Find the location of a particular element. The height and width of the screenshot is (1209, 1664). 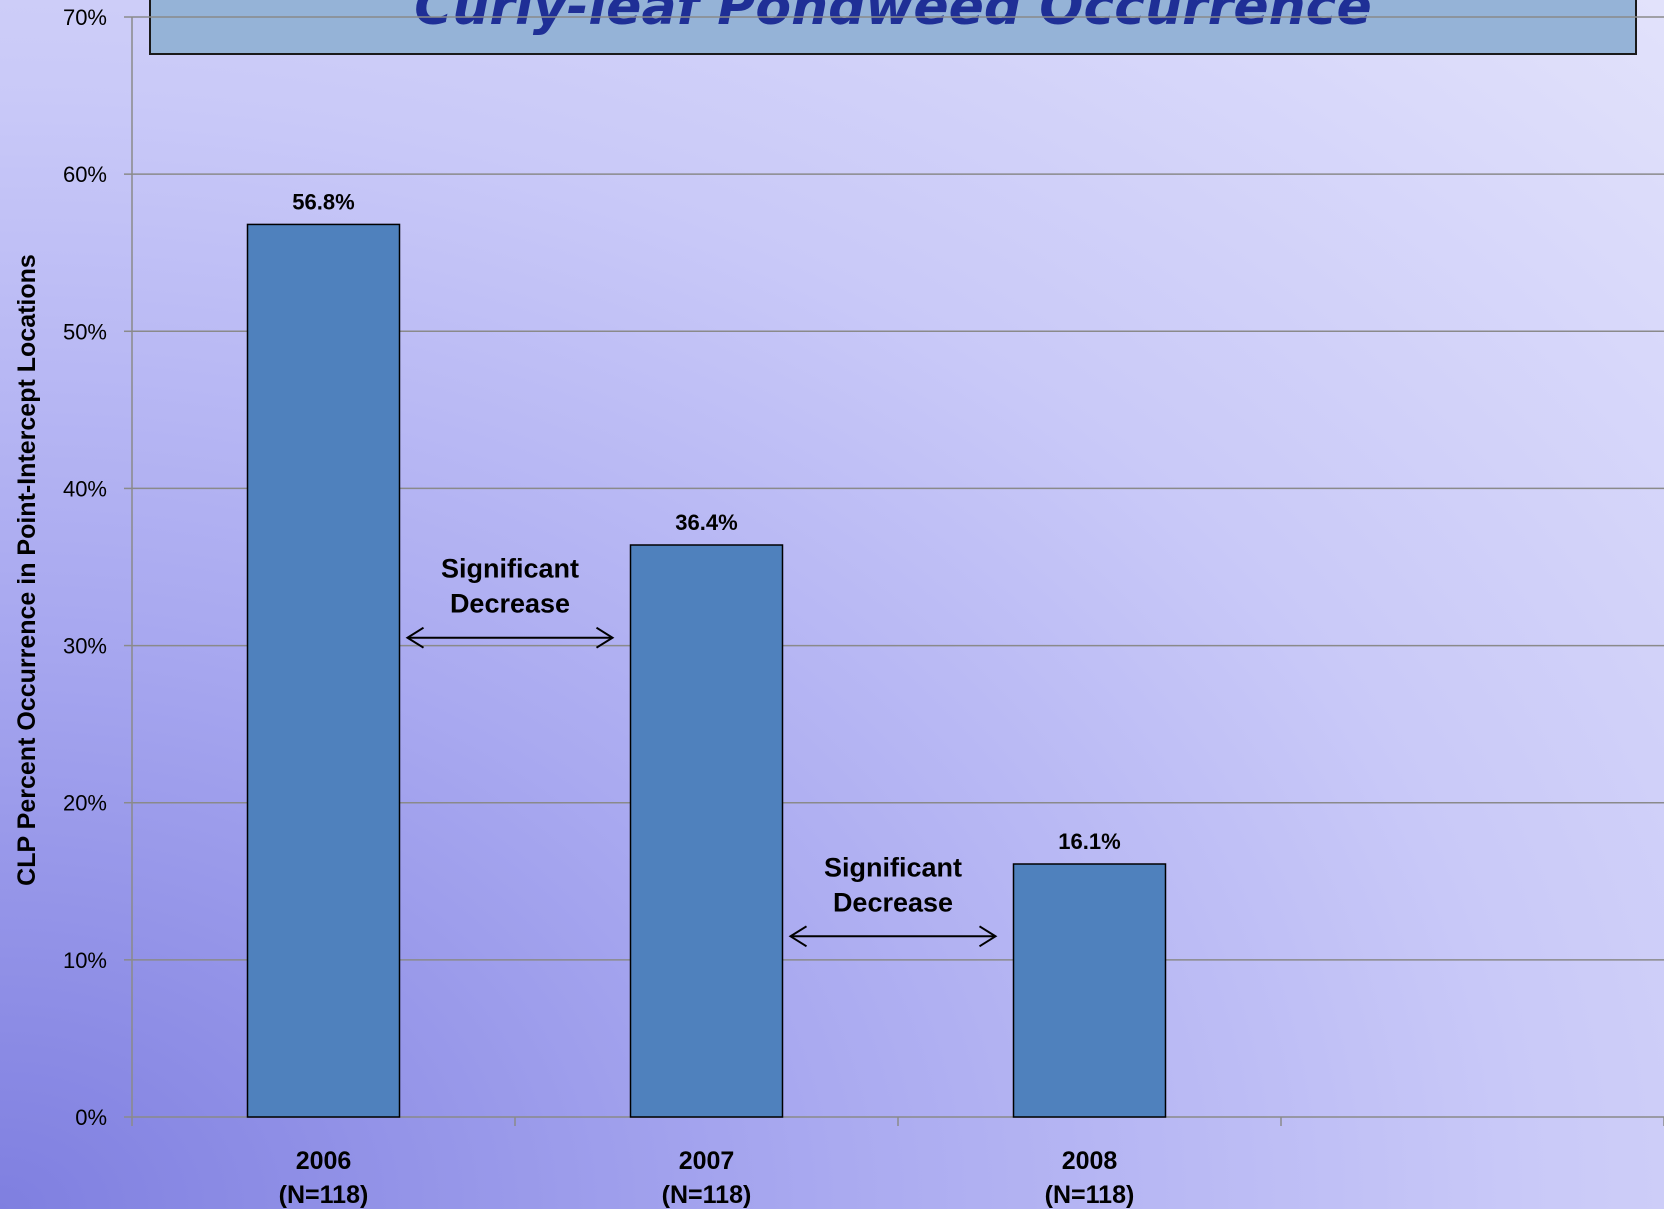

x-tick-label: 2006 (N=118) is located at coordinates (324, 1178).